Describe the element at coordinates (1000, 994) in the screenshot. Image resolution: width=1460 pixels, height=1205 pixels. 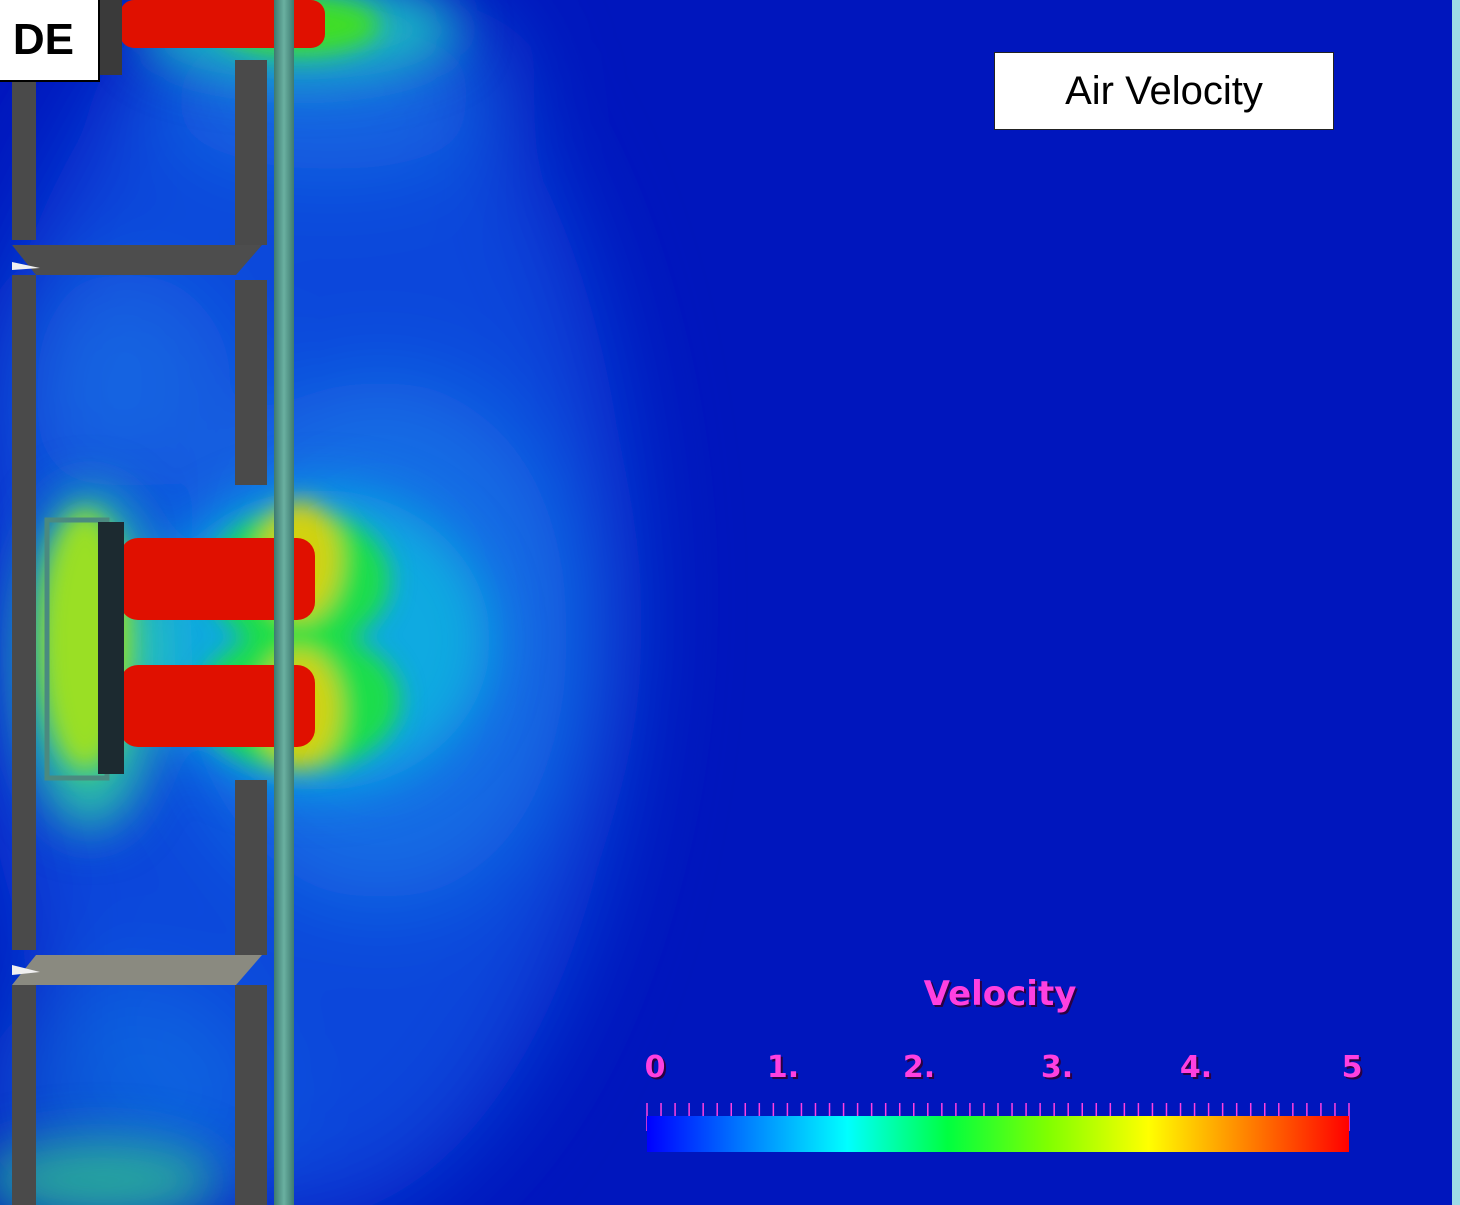
I see `legend-title: Velocity` at that location.